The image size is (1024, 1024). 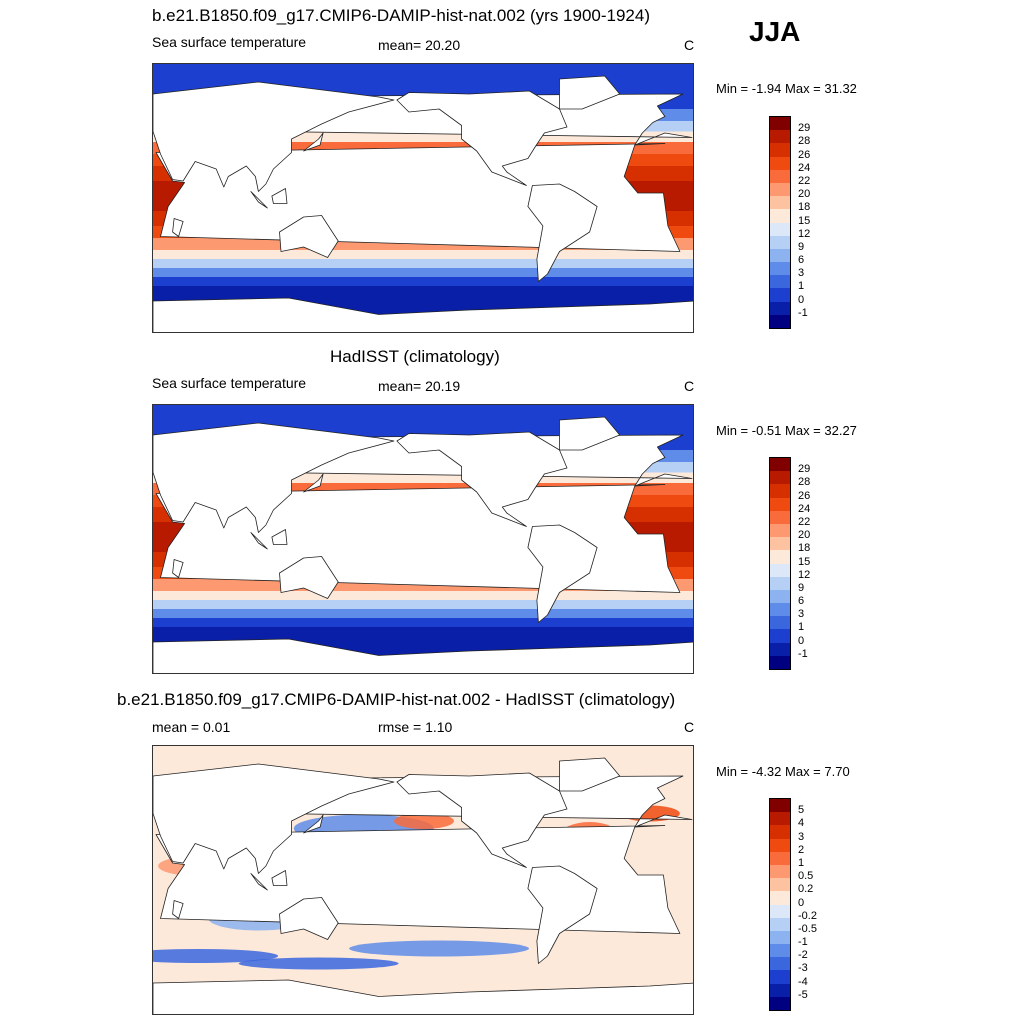 What do you see at coordinates (801, 810) in the screenshot?
I see `colorbar-tick-label: 5` at bounding box center [801, 810].